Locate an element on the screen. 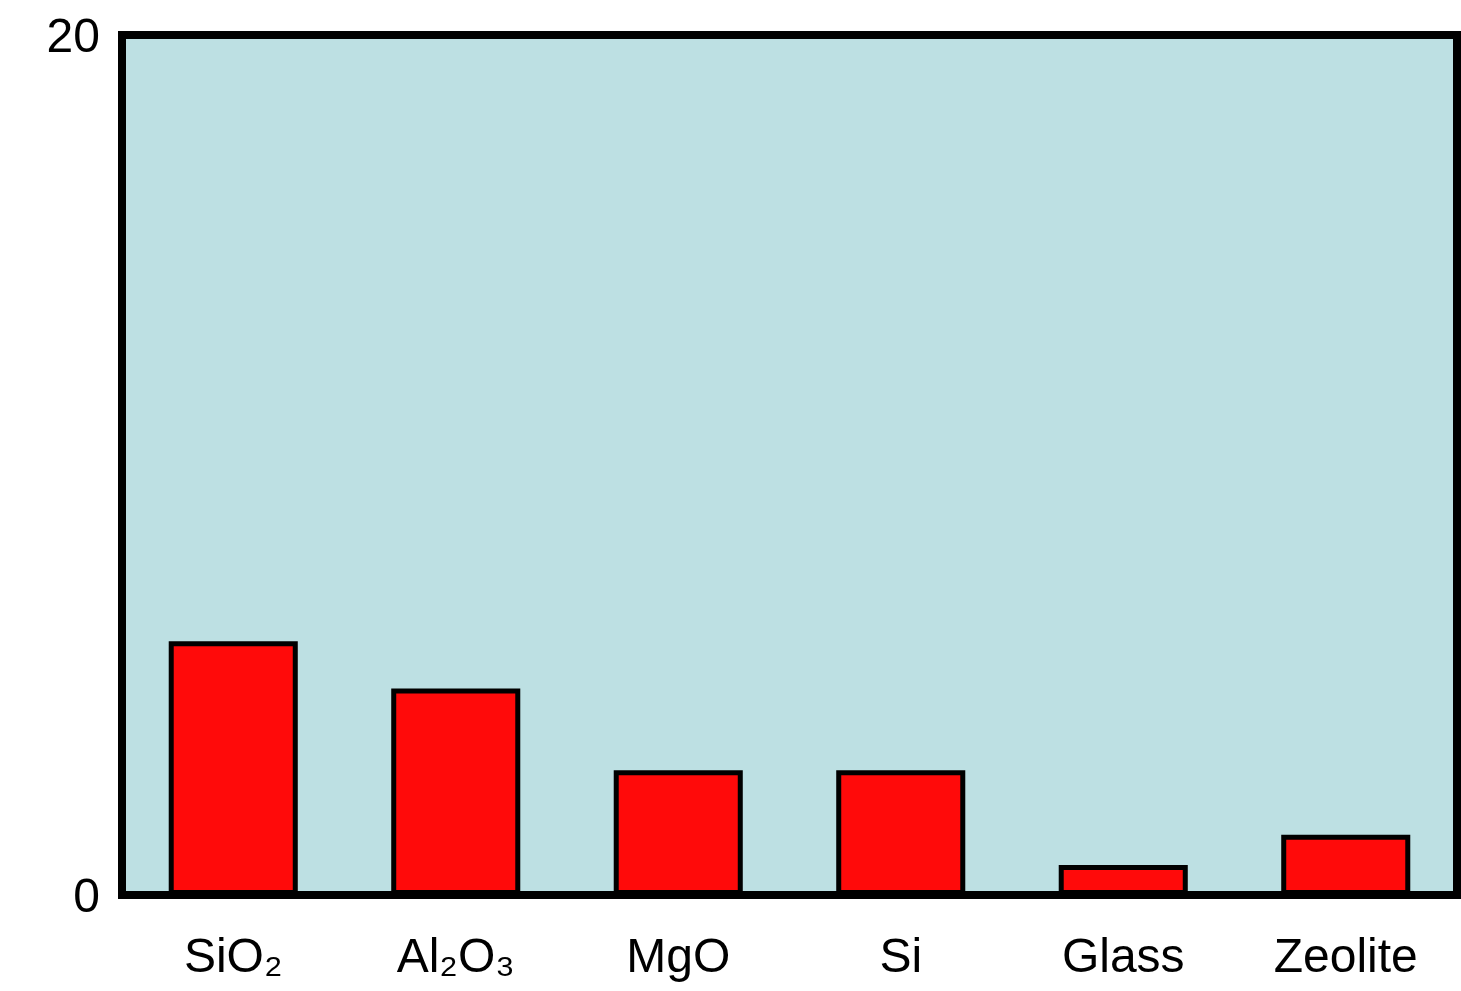  x-tick-label: Al₂O₃ is located at coordinates (455, 955).